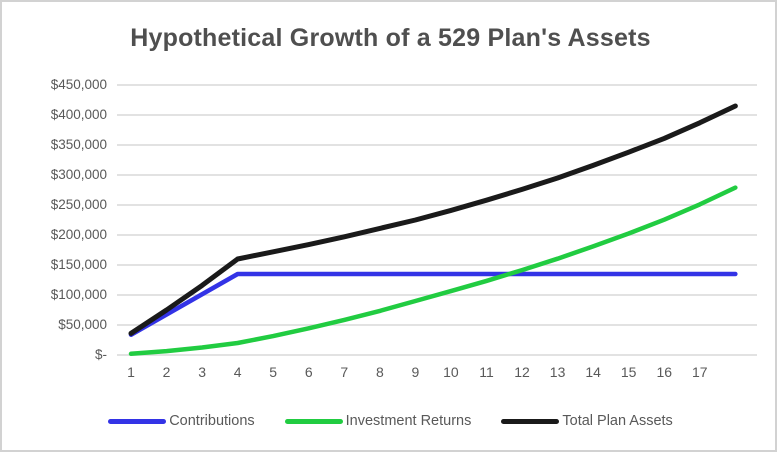 This screenshot has height=452, width=777. I want to click on legend-label: Contributions, so click(212, 421).